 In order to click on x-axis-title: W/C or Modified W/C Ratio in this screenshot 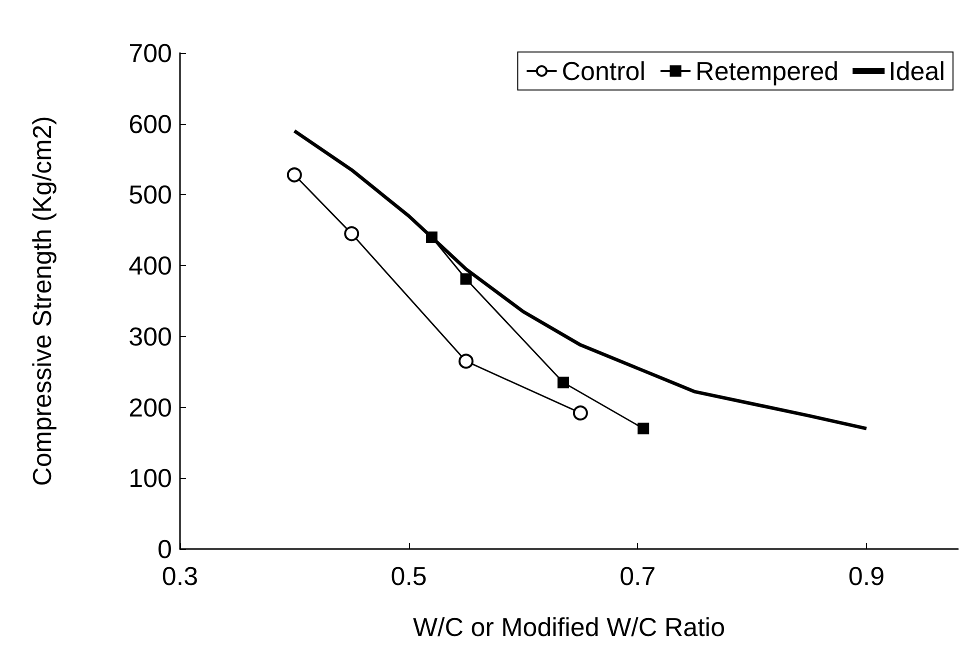, I will do `click(569, 627)`.